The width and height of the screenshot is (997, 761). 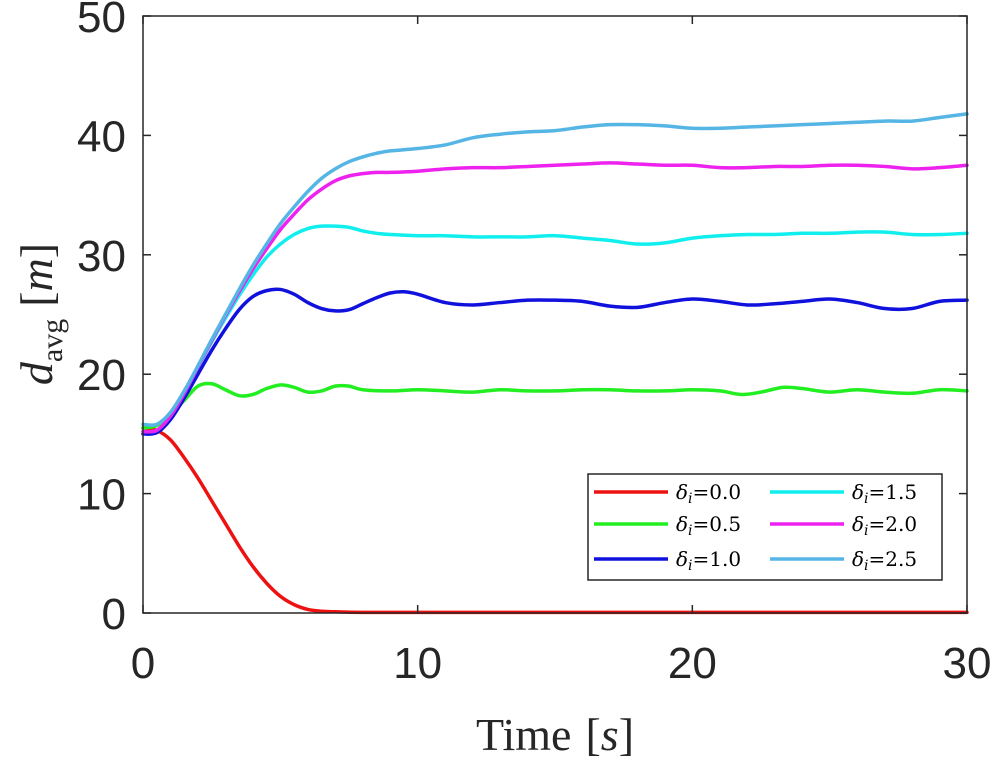 I want to click on legend: δi=0.0 δi=0.5 δi=1.0 δi=1.5 δi=2.0 δi=2.5, so click(x=765, y=527).